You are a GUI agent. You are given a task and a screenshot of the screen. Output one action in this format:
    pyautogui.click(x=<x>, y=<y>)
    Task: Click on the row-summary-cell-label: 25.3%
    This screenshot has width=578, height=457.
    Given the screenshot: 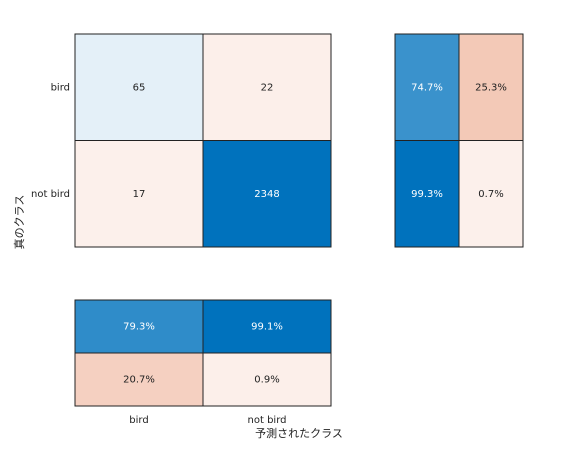 What is the action you would take?
    pyautogui.click(x=491, y=87)
    